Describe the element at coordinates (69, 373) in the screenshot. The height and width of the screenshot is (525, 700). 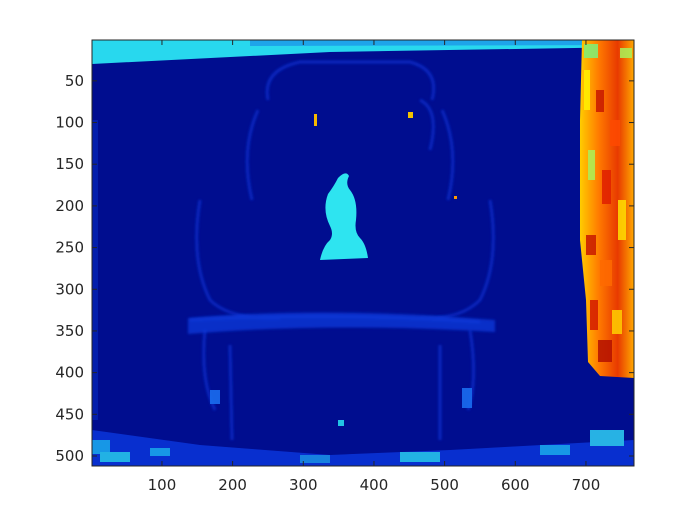
I see `y-tick-label: 400` at that location.